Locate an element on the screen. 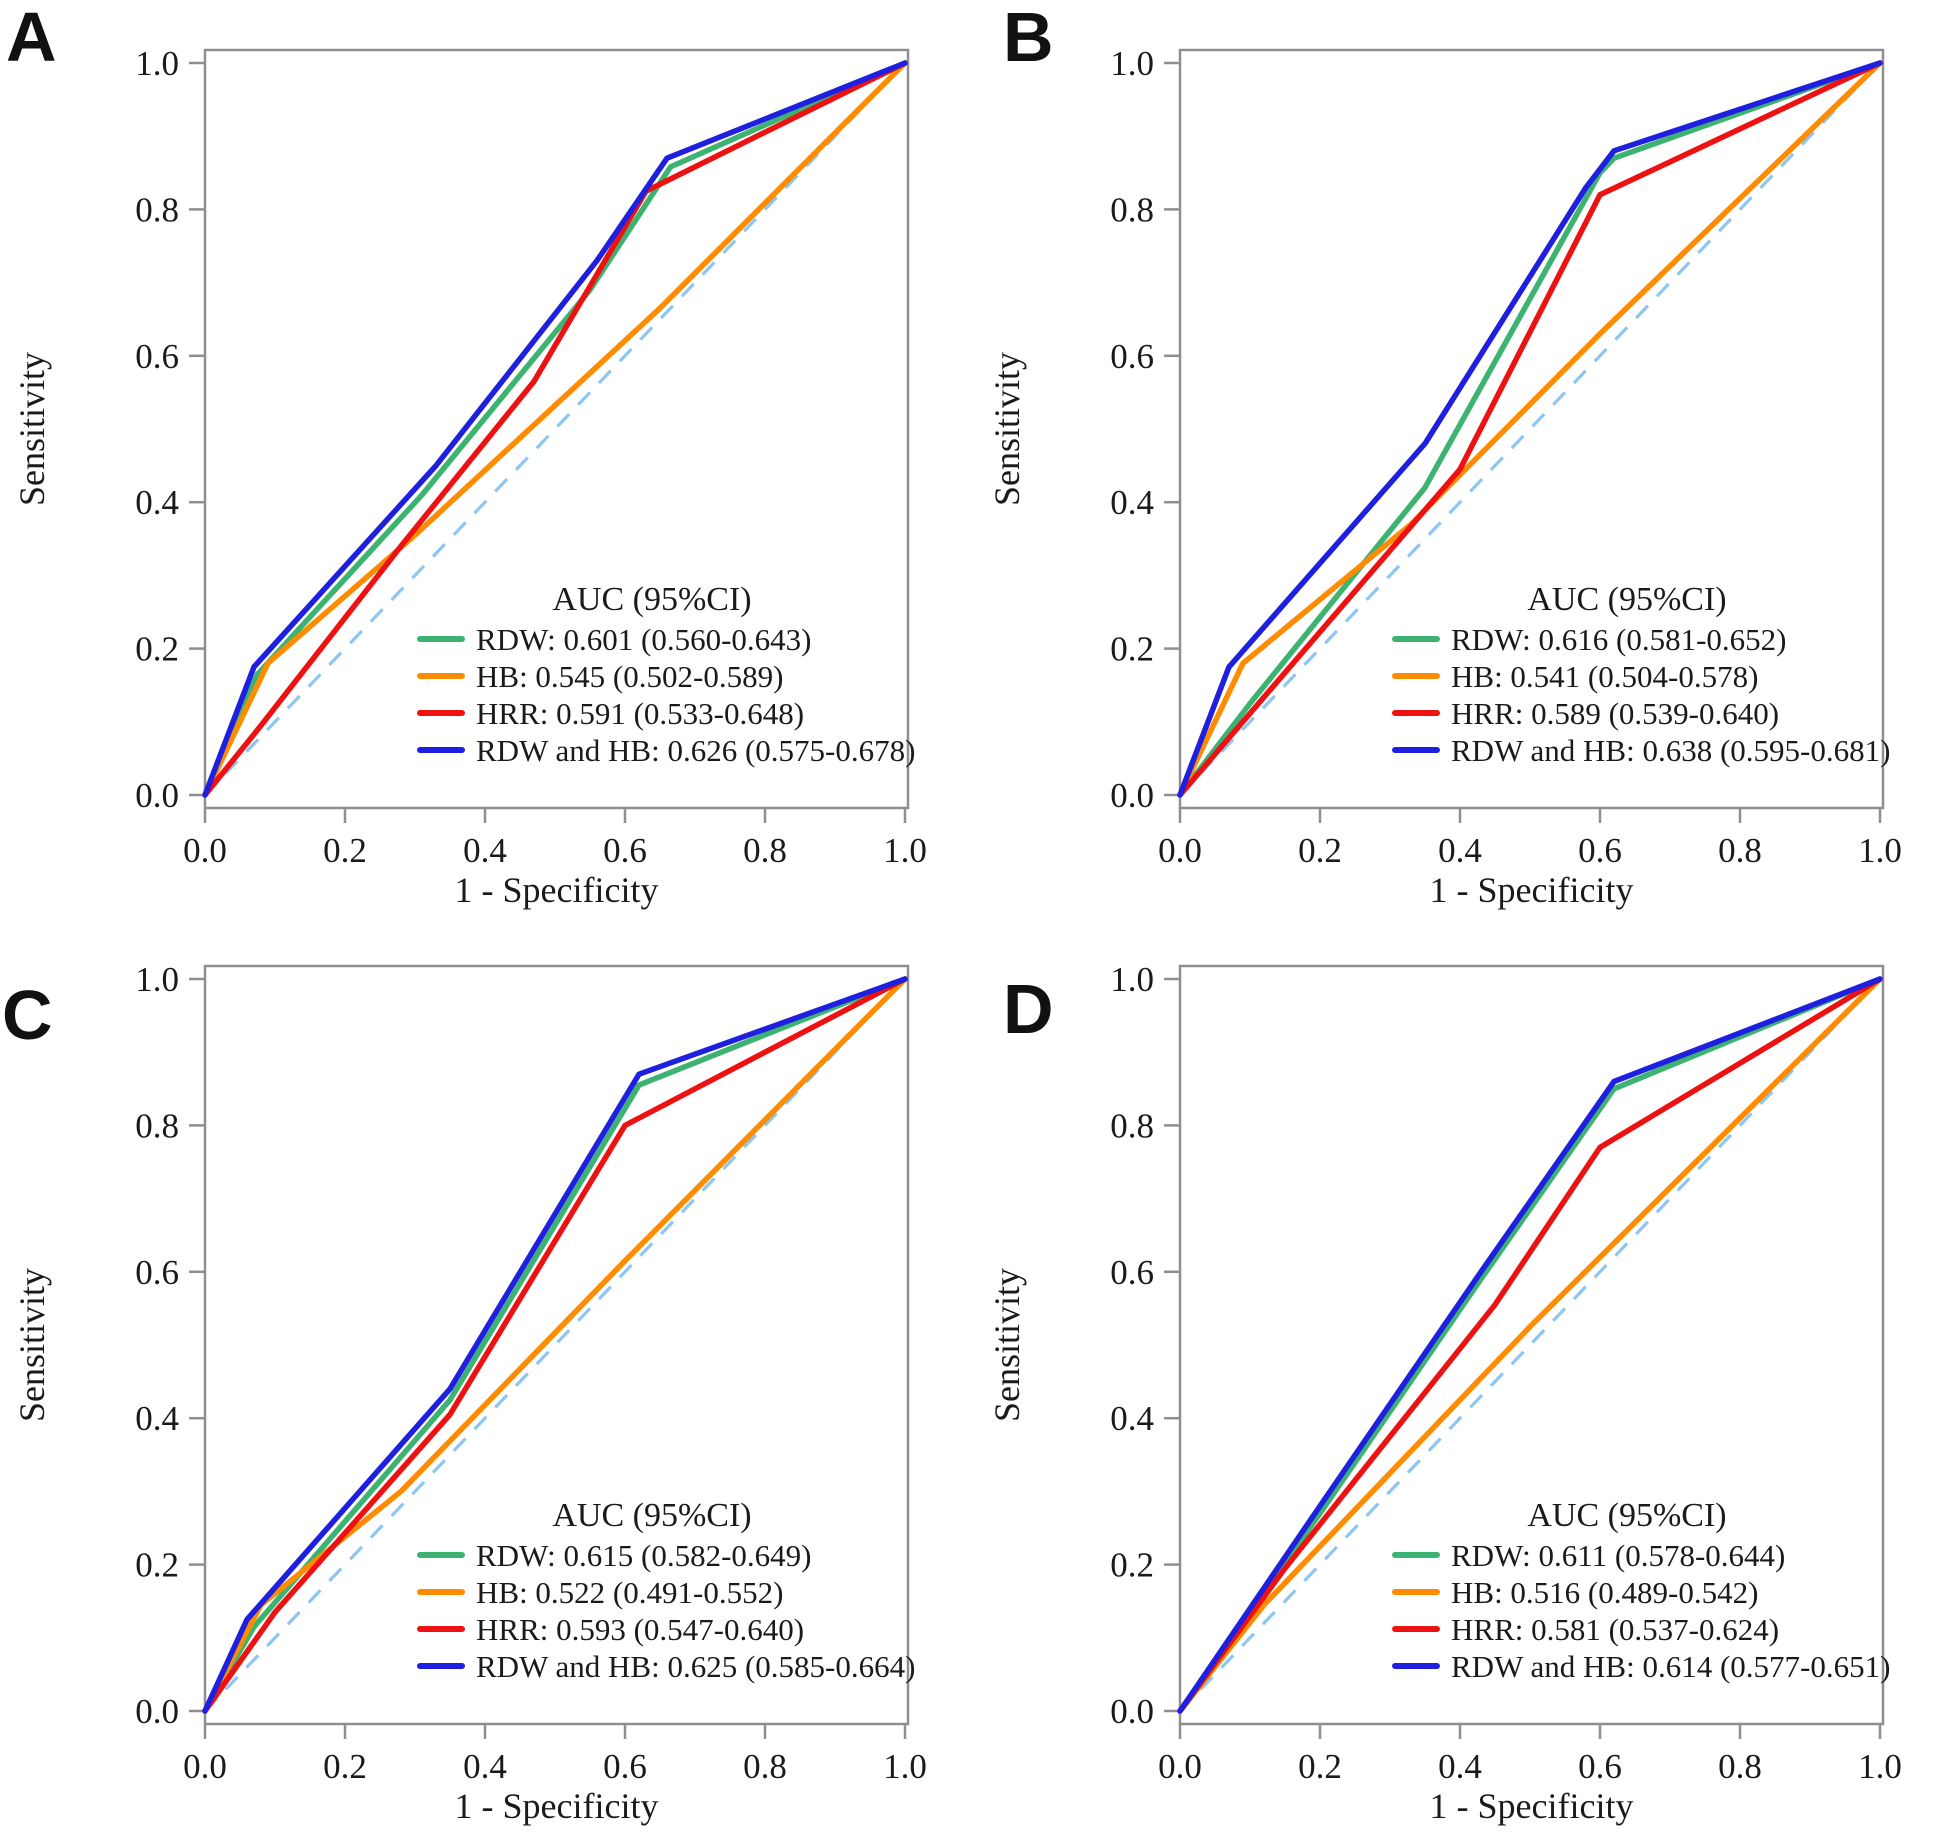 The image size is (1950, 1832). legend-label-rdw: RDW: 0.601 (0.560-0.643) is located at coordinates (644, 639).